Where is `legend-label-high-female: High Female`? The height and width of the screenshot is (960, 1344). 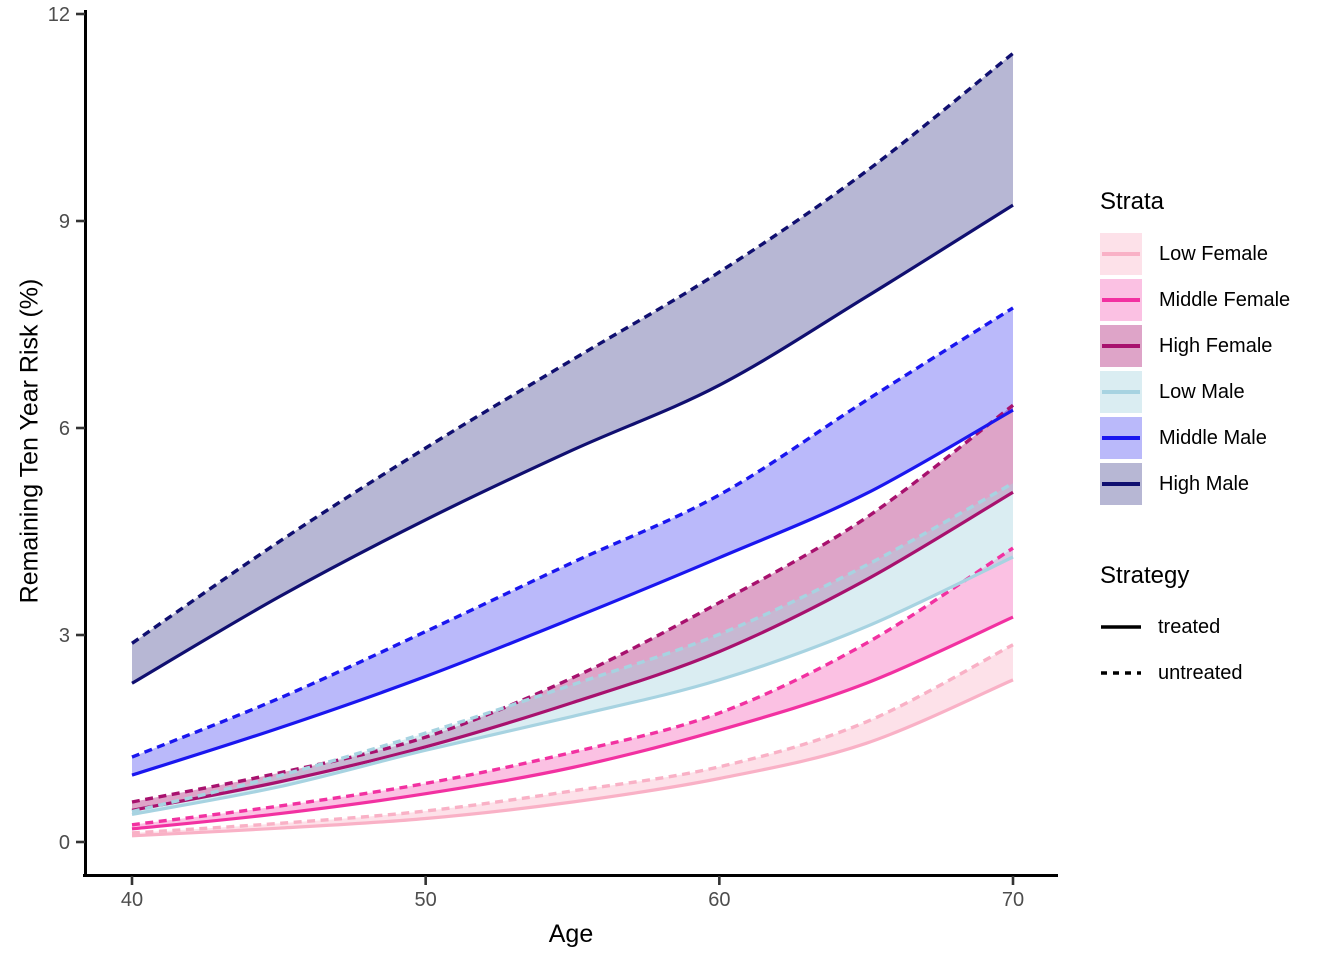 legend-label-high-female: High Female is located at coordinates (1216, 345).